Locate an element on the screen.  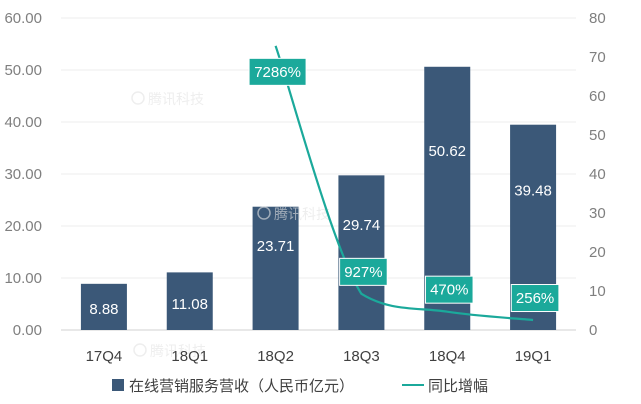
x-tick-label: 19Q1 is located at coordinates (533, 356).